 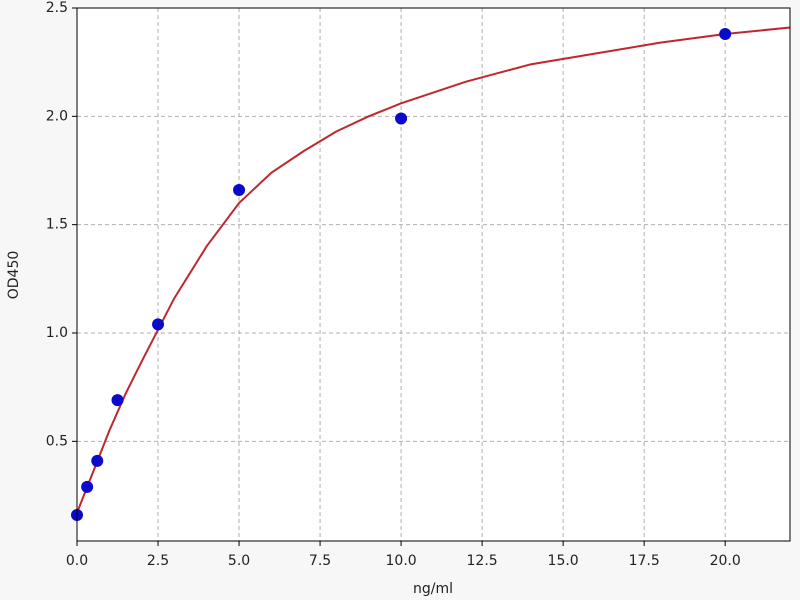 What do you see at coordinates (57, 225) in the screenshot?
I see `y-tick-label: 1.5` at bounding box center [57, 225].